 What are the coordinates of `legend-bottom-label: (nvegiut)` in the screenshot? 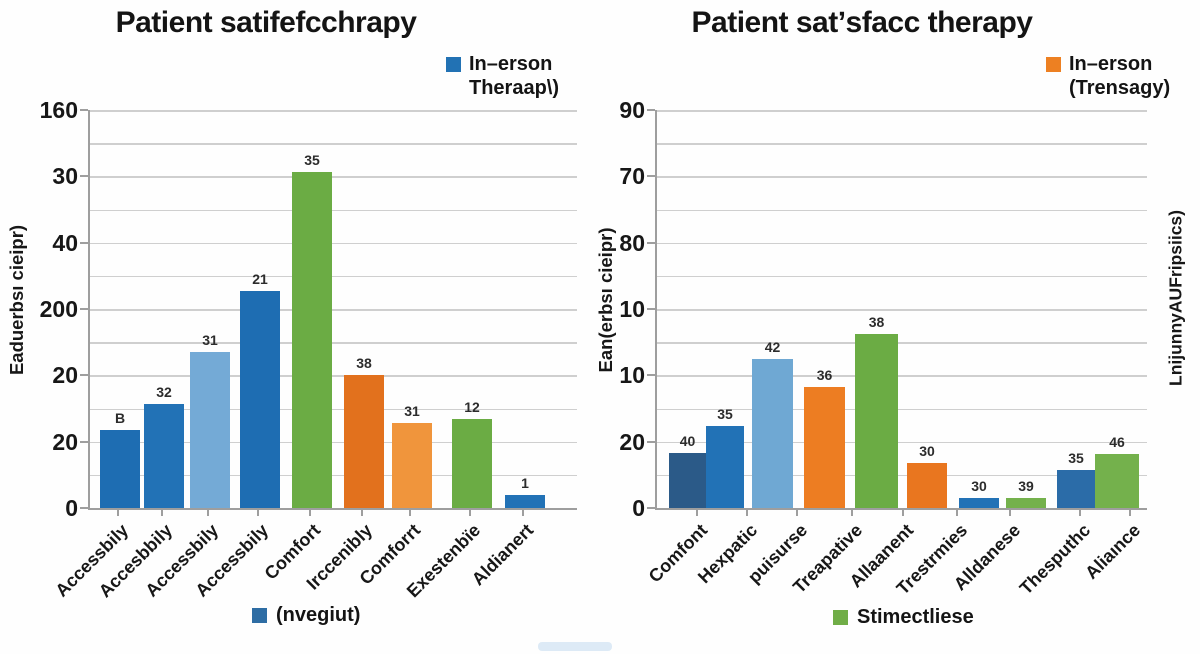 It's located at (318, 615).